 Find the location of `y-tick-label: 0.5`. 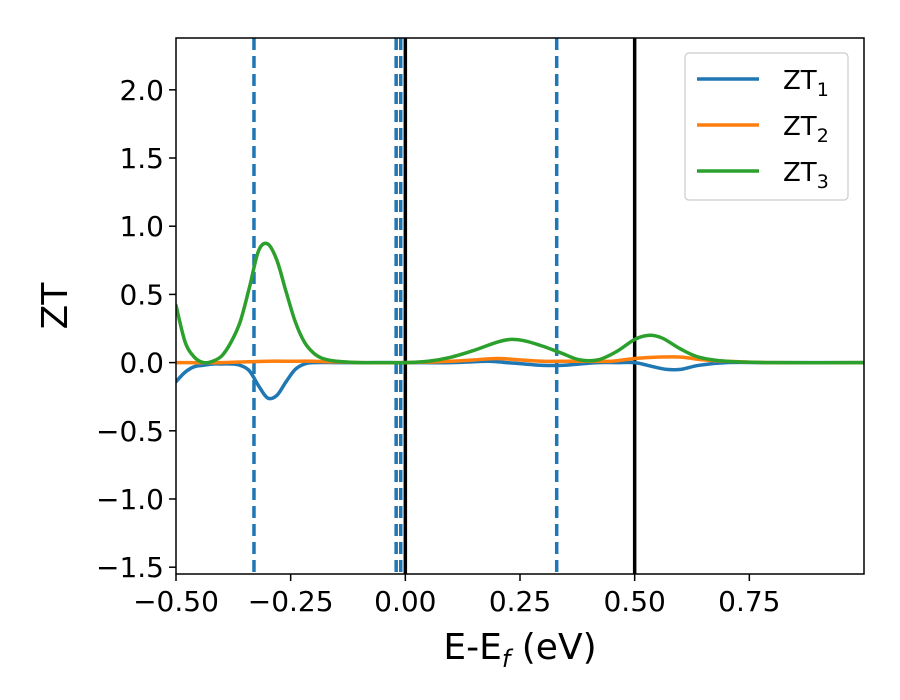

y-tick-label: 0.5 is located at coordinates (141, 294).